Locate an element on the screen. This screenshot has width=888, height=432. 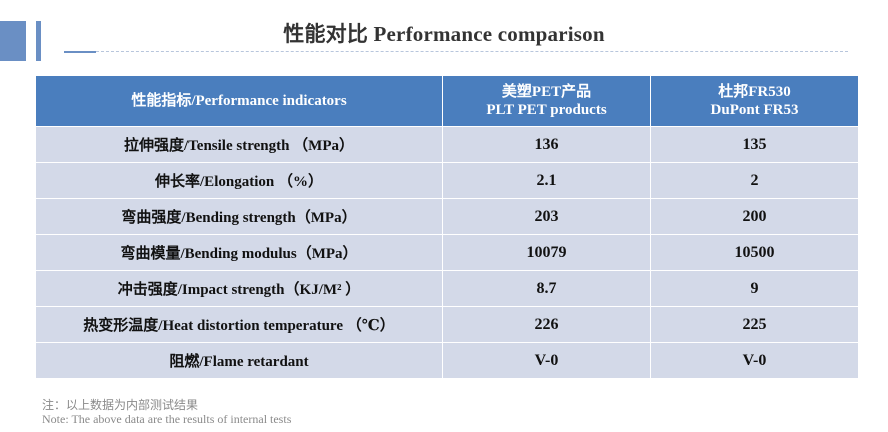
plt-value-cell: 8.7 is located at coordinates (546, 288).